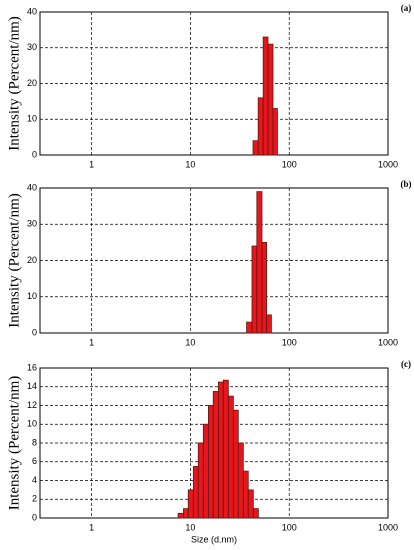 This screenshot has width=414, height=550. I want to click on y-tick-label: 8, so click(34, 442).